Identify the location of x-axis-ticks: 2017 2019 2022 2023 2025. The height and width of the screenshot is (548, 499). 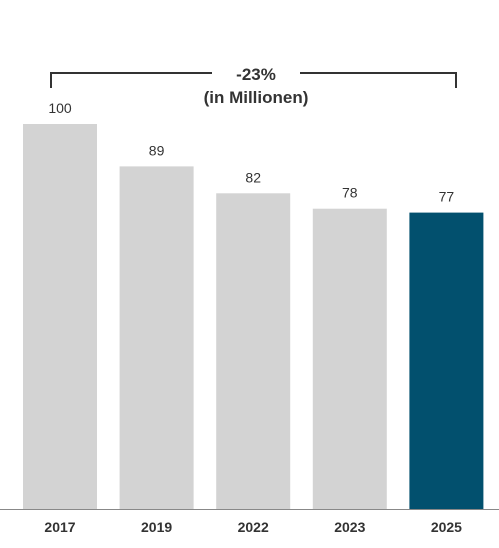
(253, 527).